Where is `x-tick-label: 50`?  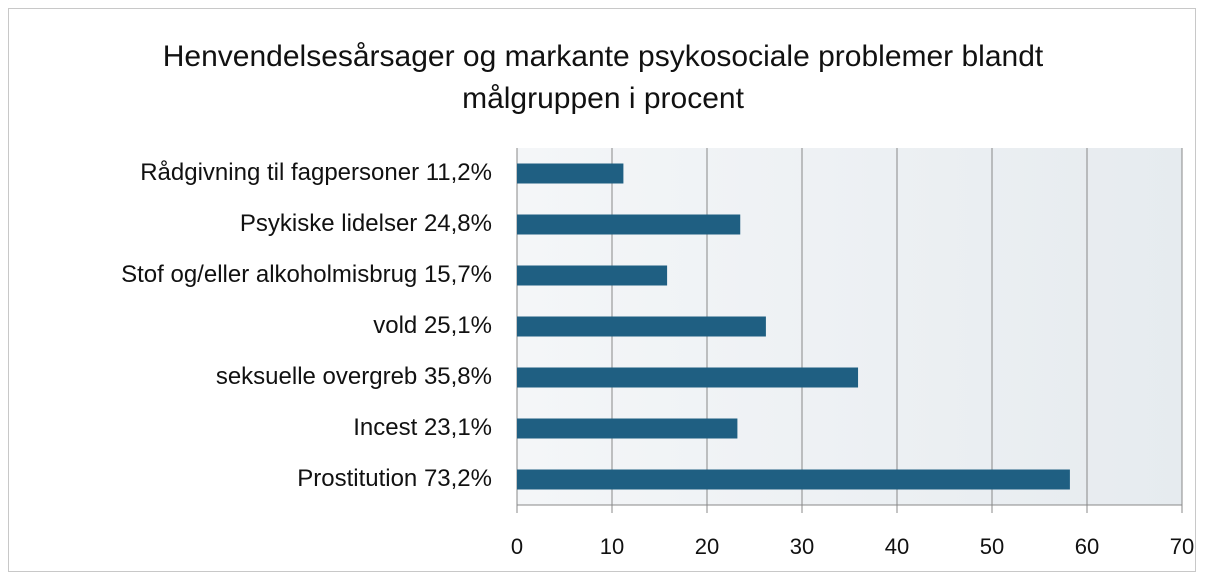 x-tick-label: 50 is located at coordinates (992, 546).